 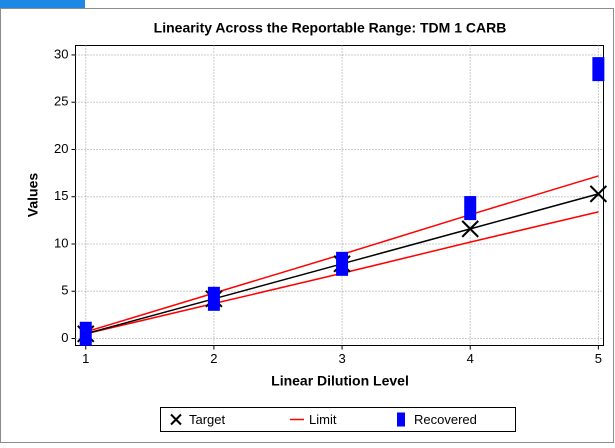 I want to click on x-tick-label: 4, so click(x=470, y=358).